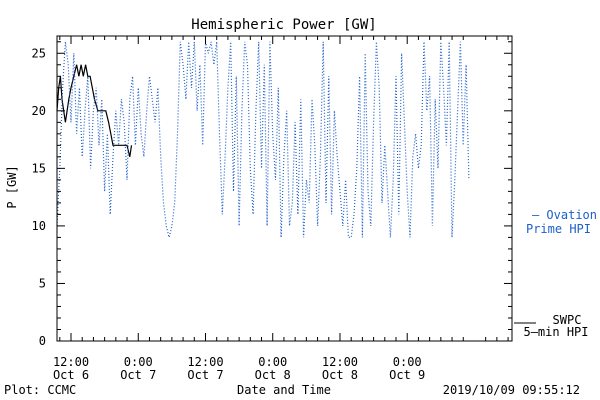 This screenshot has height=400, width=600. I want to click on legend-swpc-line2: 5–min HPI, so click(555, 332).